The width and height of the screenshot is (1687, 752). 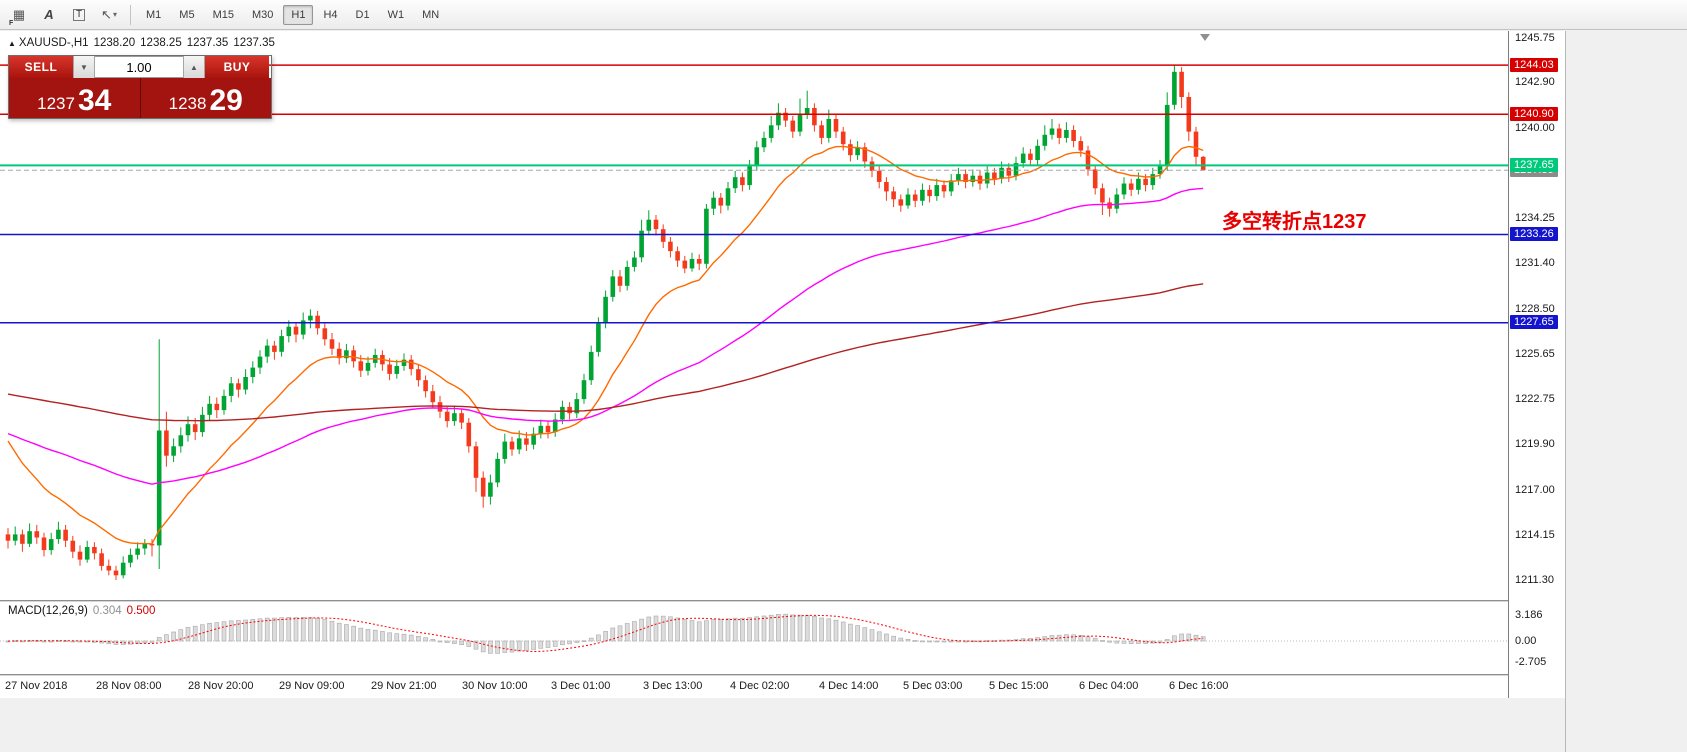 I want to click on open-value: 1238.20, so click(x=114, y=43).